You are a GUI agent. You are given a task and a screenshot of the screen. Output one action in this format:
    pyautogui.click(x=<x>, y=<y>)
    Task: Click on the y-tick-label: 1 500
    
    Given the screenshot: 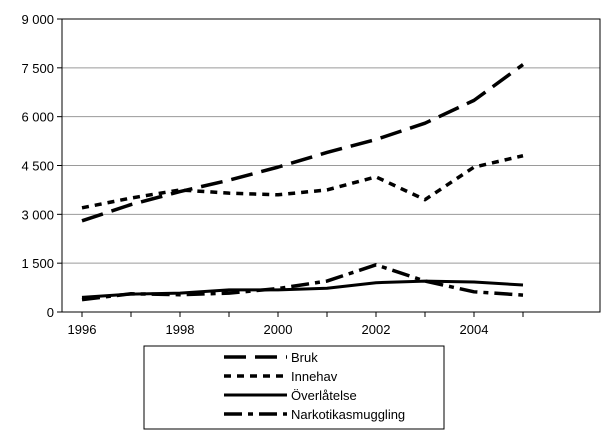 What is the action you would take?
    pyautogui.click(x=37, y=263)
    